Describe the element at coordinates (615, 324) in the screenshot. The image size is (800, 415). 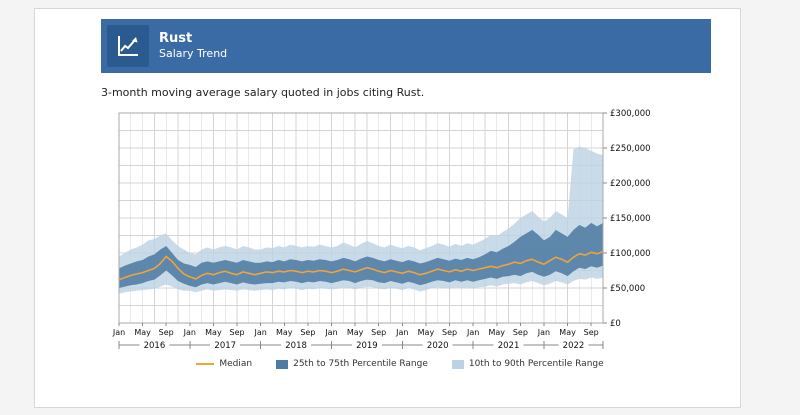
I see `svg-text: £0` at that location.